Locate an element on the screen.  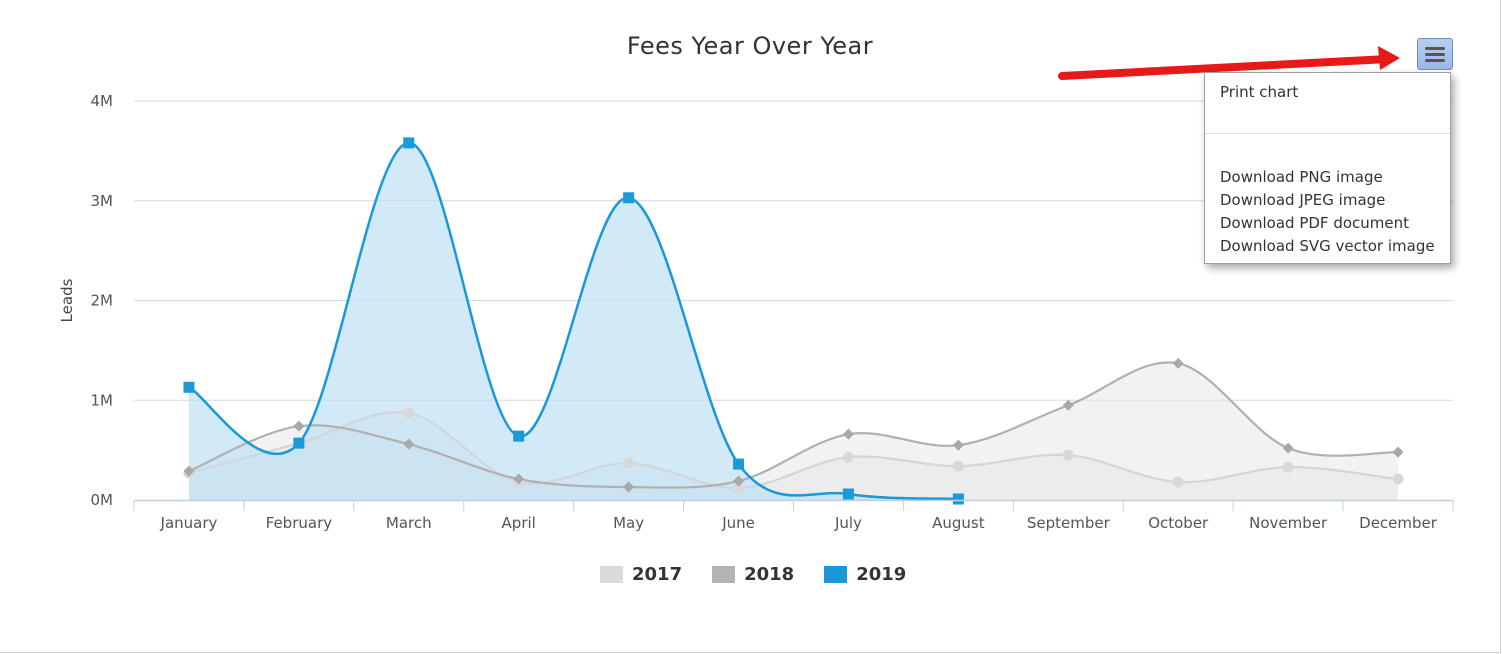
legend-item-2018: 2018 is located at coordinates (753, 574).